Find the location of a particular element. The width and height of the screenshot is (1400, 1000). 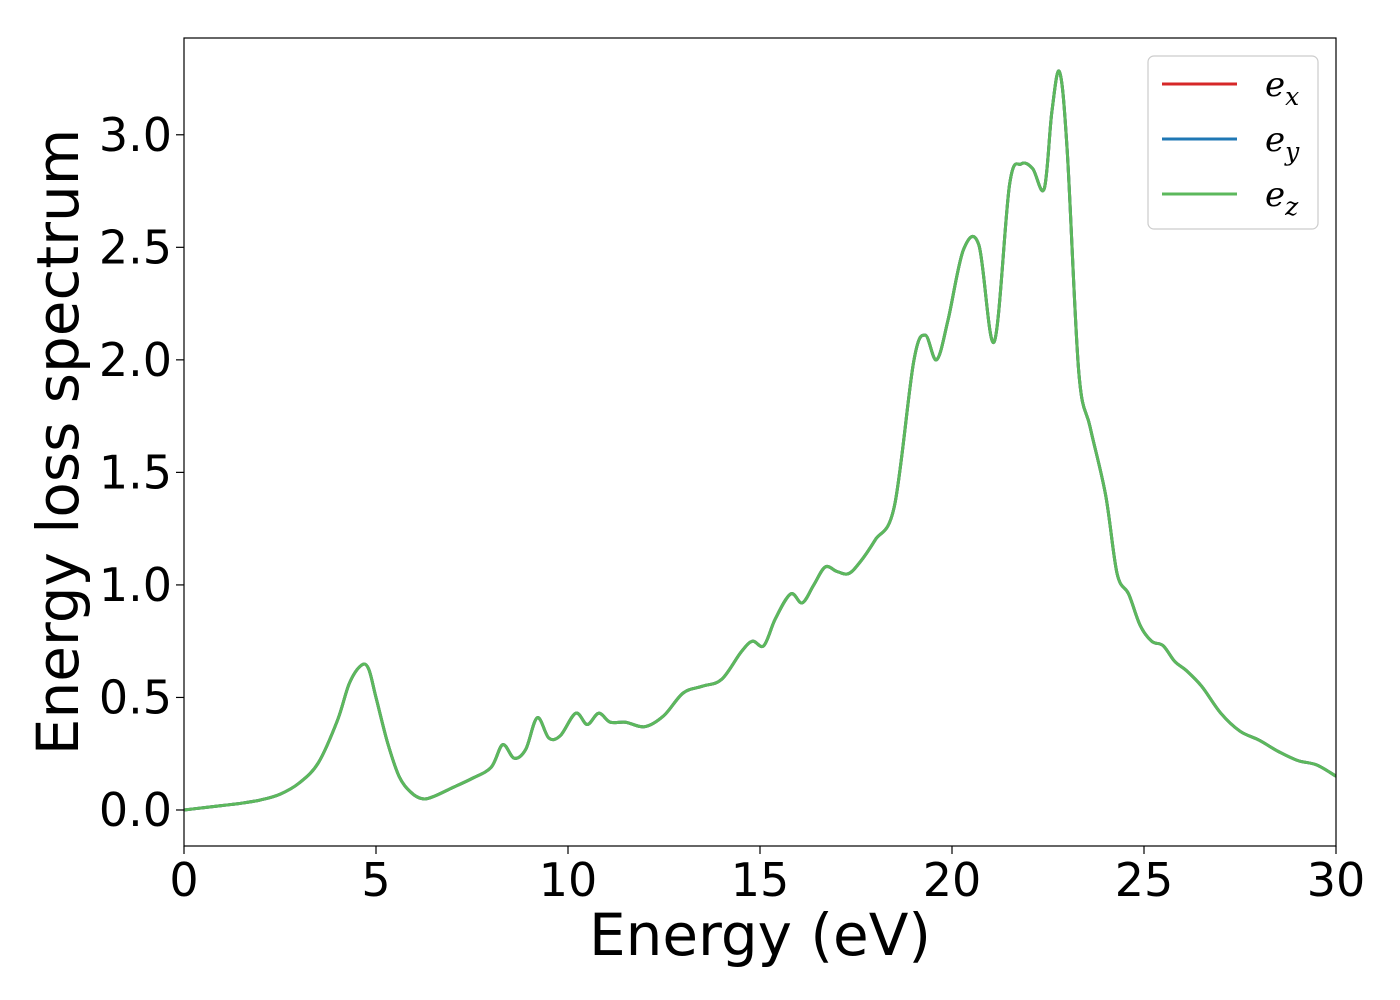

legend-label-ey: ey is located at coordinates (1282, 143).